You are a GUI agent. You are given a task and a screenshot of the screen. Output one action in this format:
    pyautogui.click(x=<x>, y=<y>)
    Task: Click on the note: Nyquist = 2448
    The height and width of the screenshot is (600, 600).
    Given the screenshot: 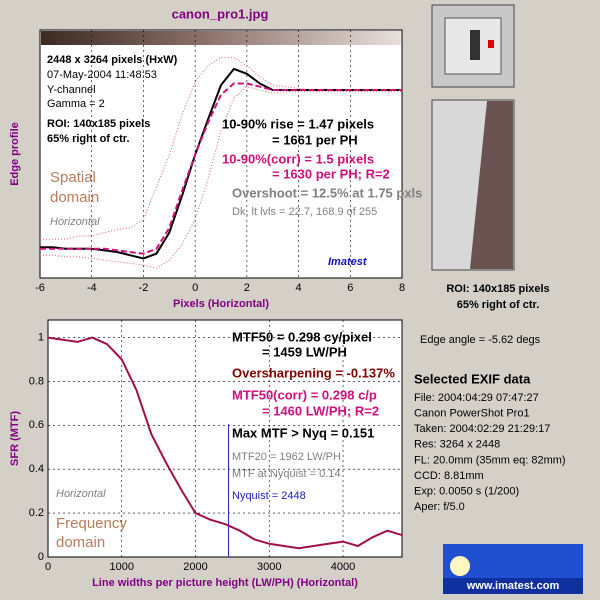 What is the action you would take?
    pyautogui.click(x=269, y=496)
    